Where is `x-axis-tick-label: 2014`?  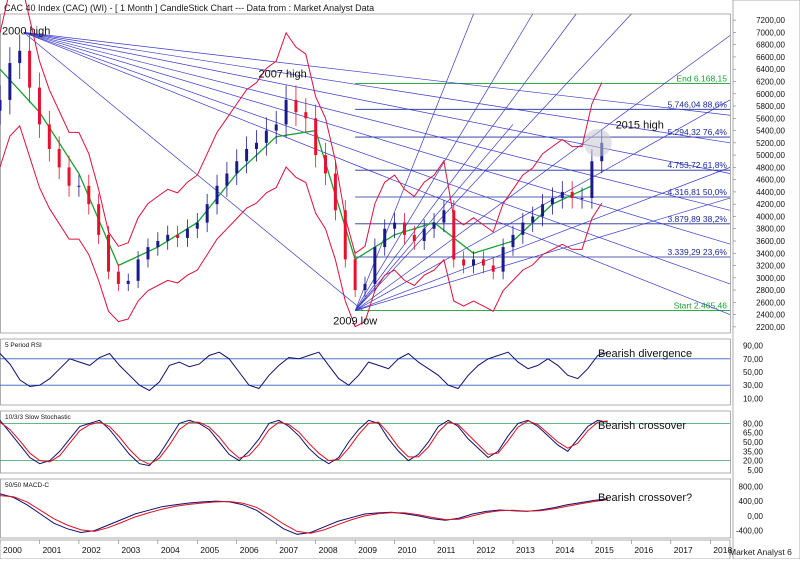 x-axis-tick-label: 2014 is located at coordinates (564, 550).